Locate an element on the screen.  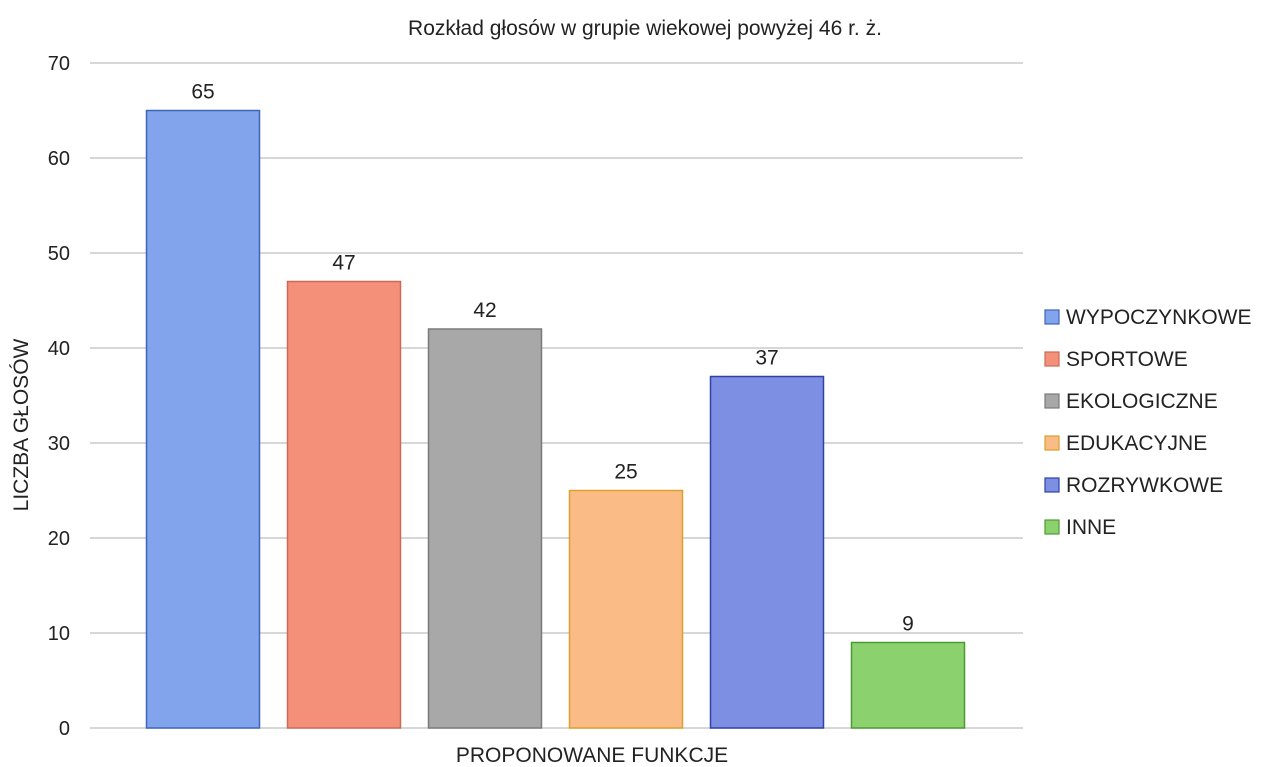
legend-swatch-sportowe is located at coordinates (1052, 359).